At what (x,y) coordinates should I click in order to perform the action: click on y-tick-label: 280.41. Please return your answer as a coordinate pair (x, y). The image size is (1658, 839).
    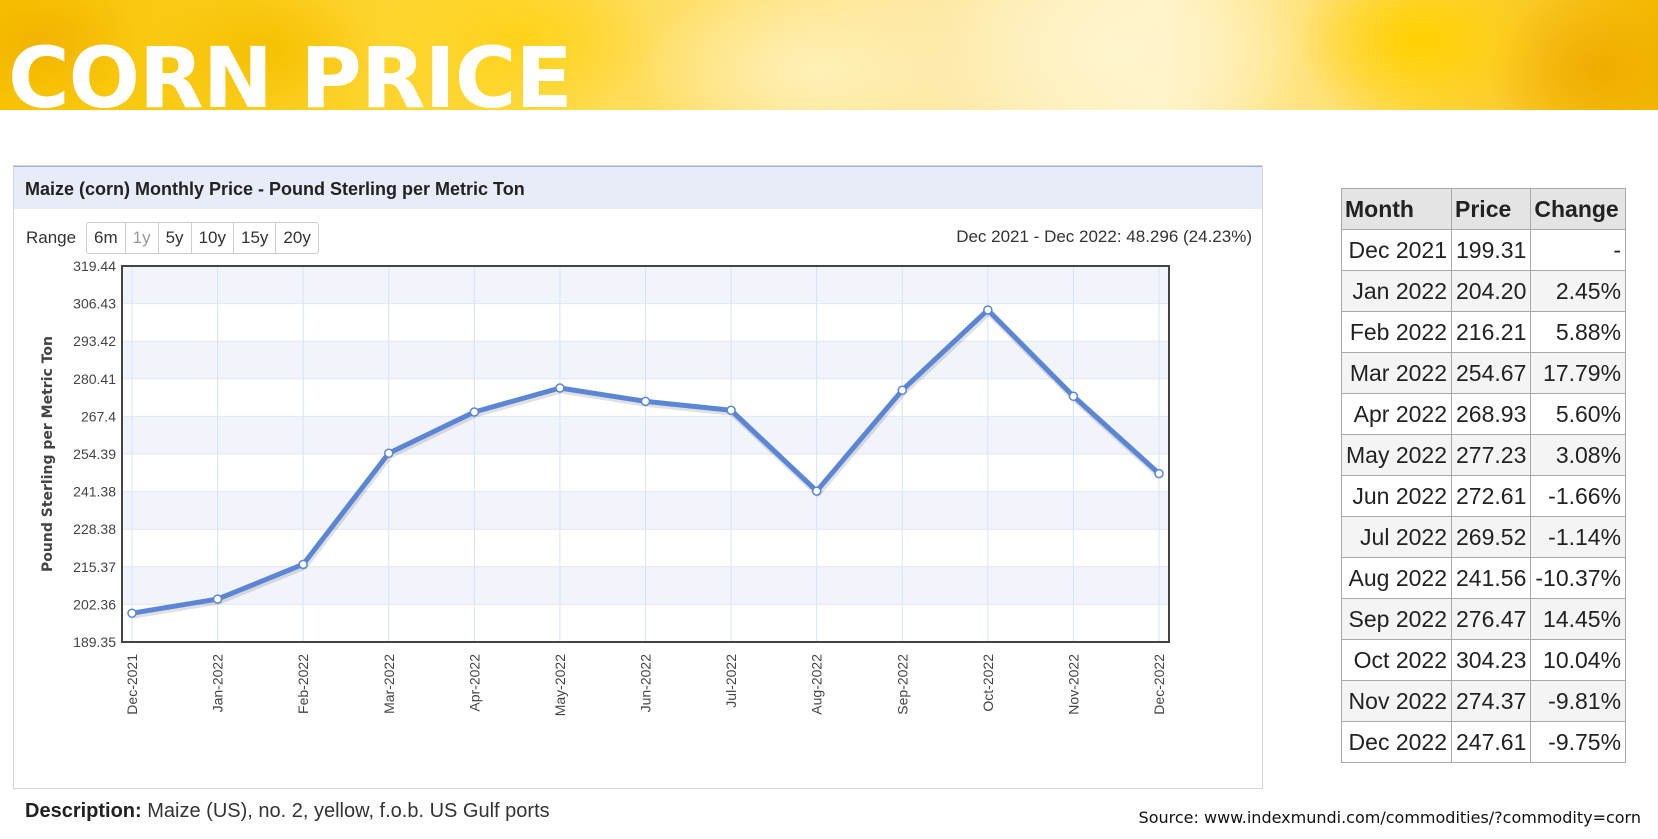
    Looking at the image, I should click on (94, 379).